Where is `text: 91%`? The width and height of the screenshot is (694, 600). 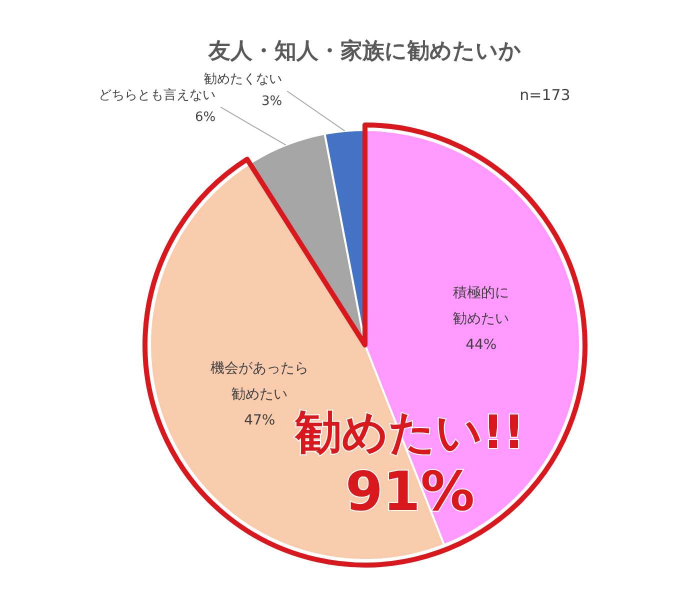
text: 91% is located at coordinates (410, 491).